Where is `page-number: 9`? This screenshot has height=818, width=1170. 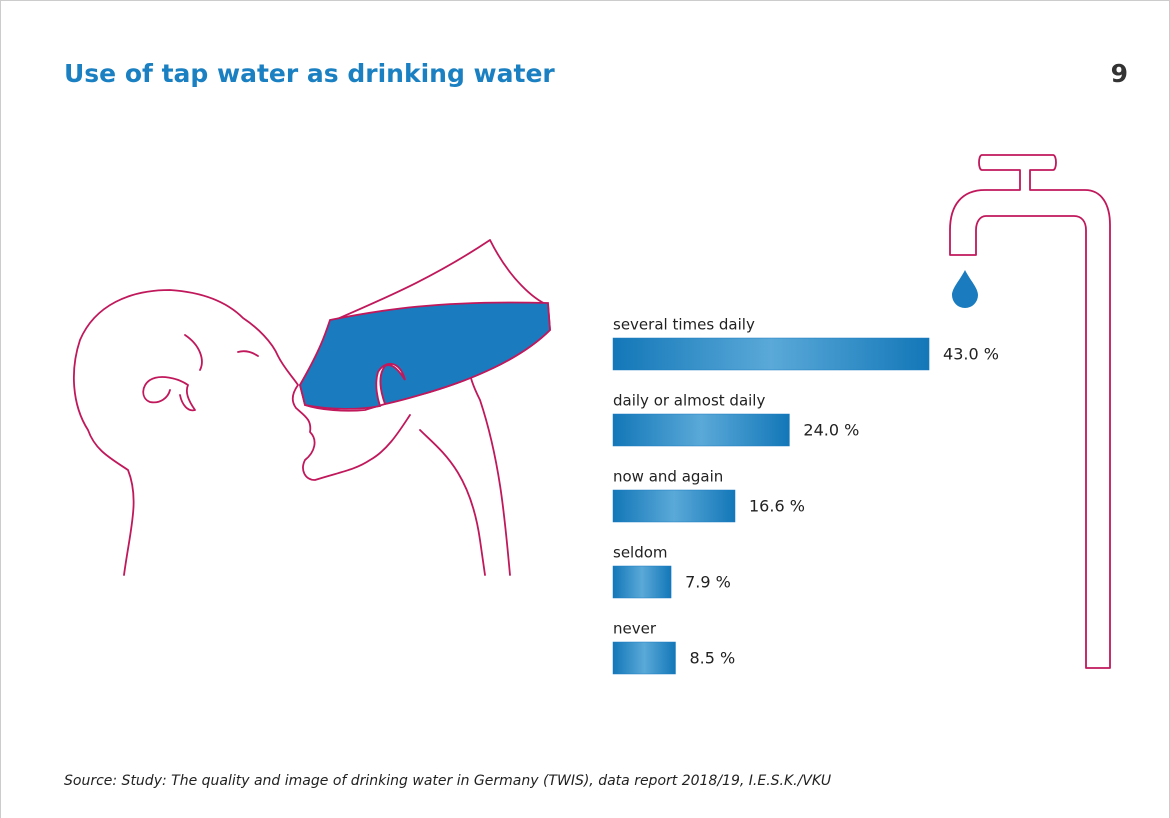 page-number: 9 is located at coordinates (1119, 73).